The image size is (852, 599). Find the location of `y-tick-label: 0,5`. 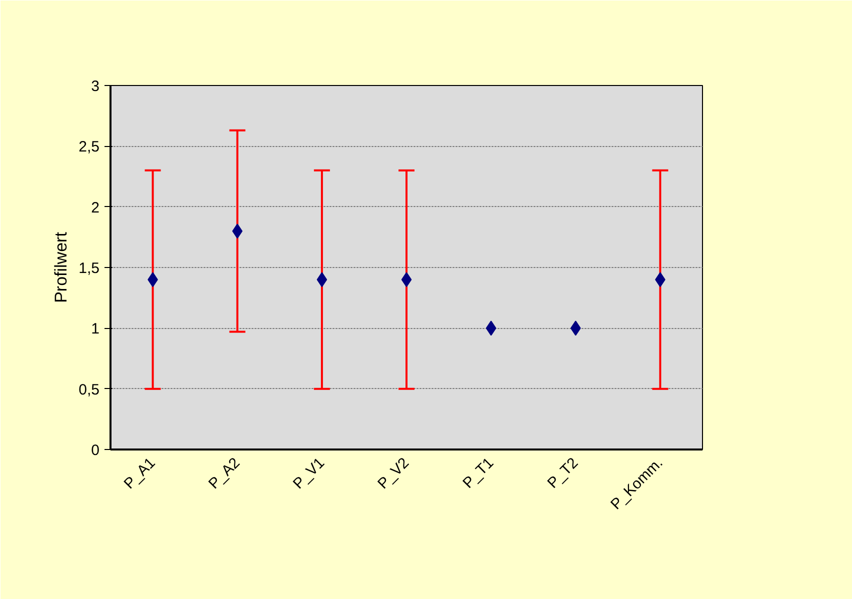

y-tick-label: 0,5 is located at coordinates (89, 389).